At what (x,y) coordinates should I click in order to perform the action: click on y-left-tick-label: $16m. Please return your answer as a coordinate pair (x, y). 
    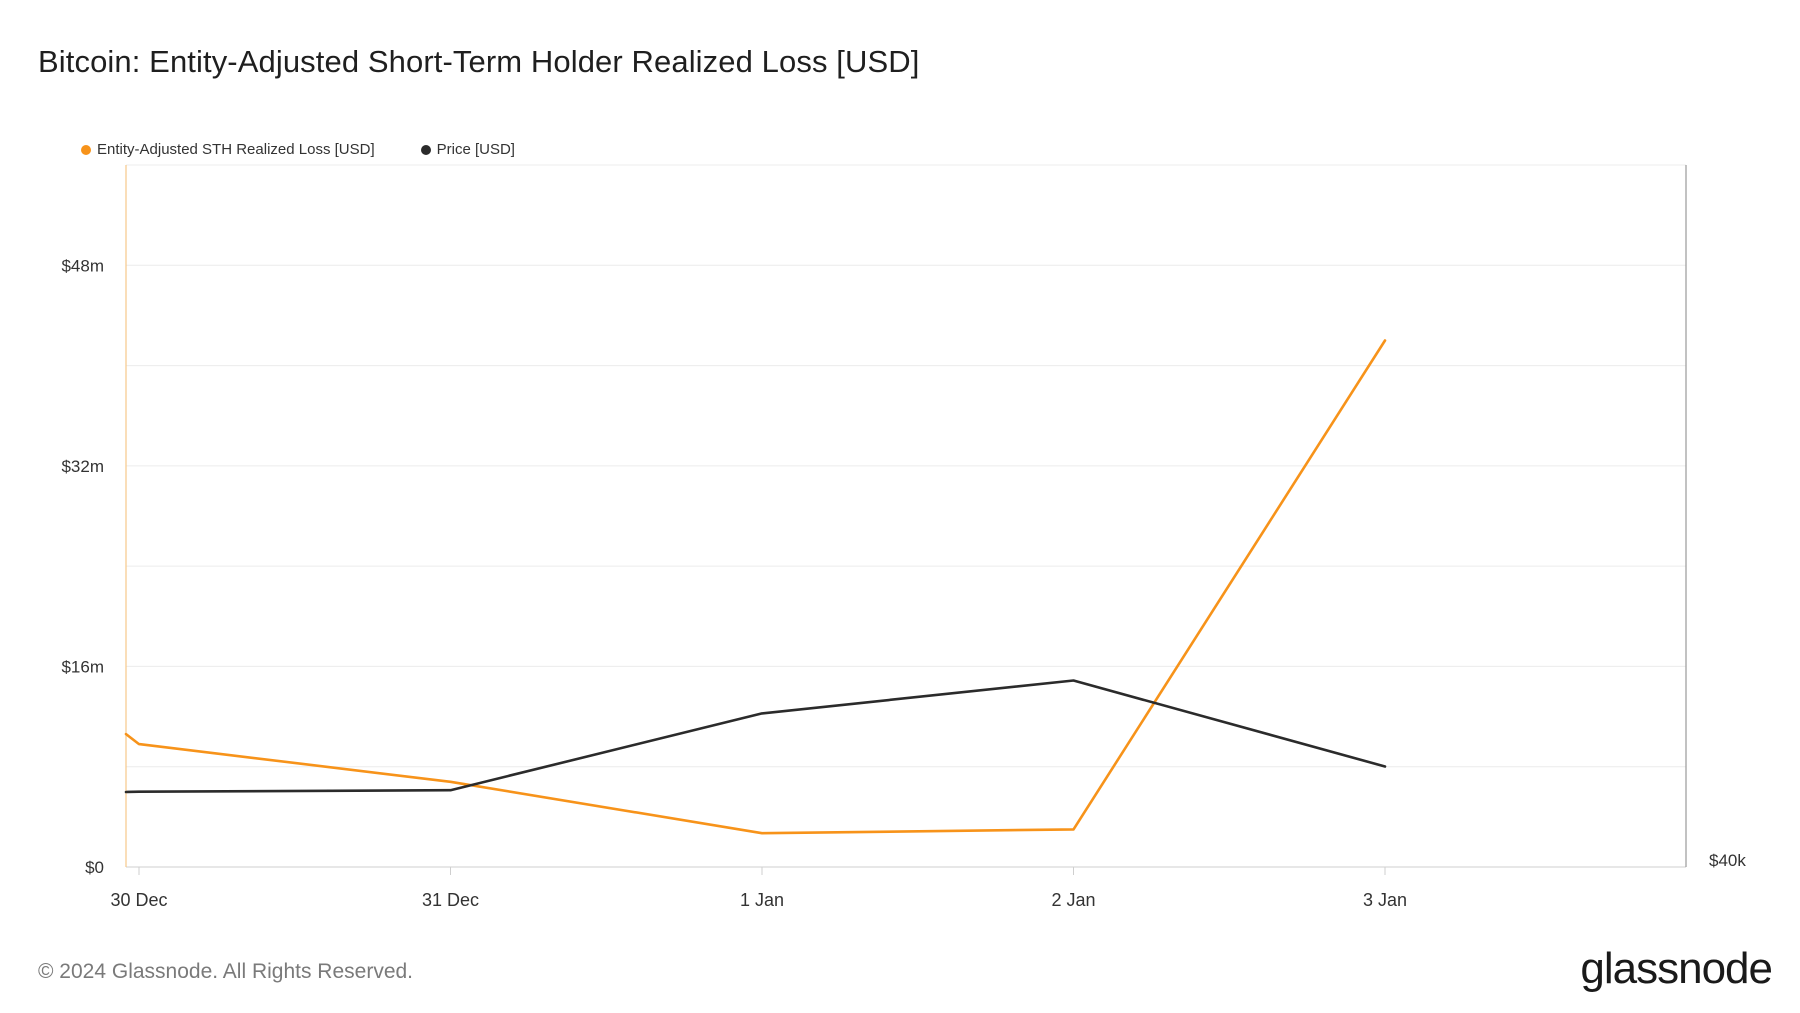
    Looking at the image, I should click on (82, 666).